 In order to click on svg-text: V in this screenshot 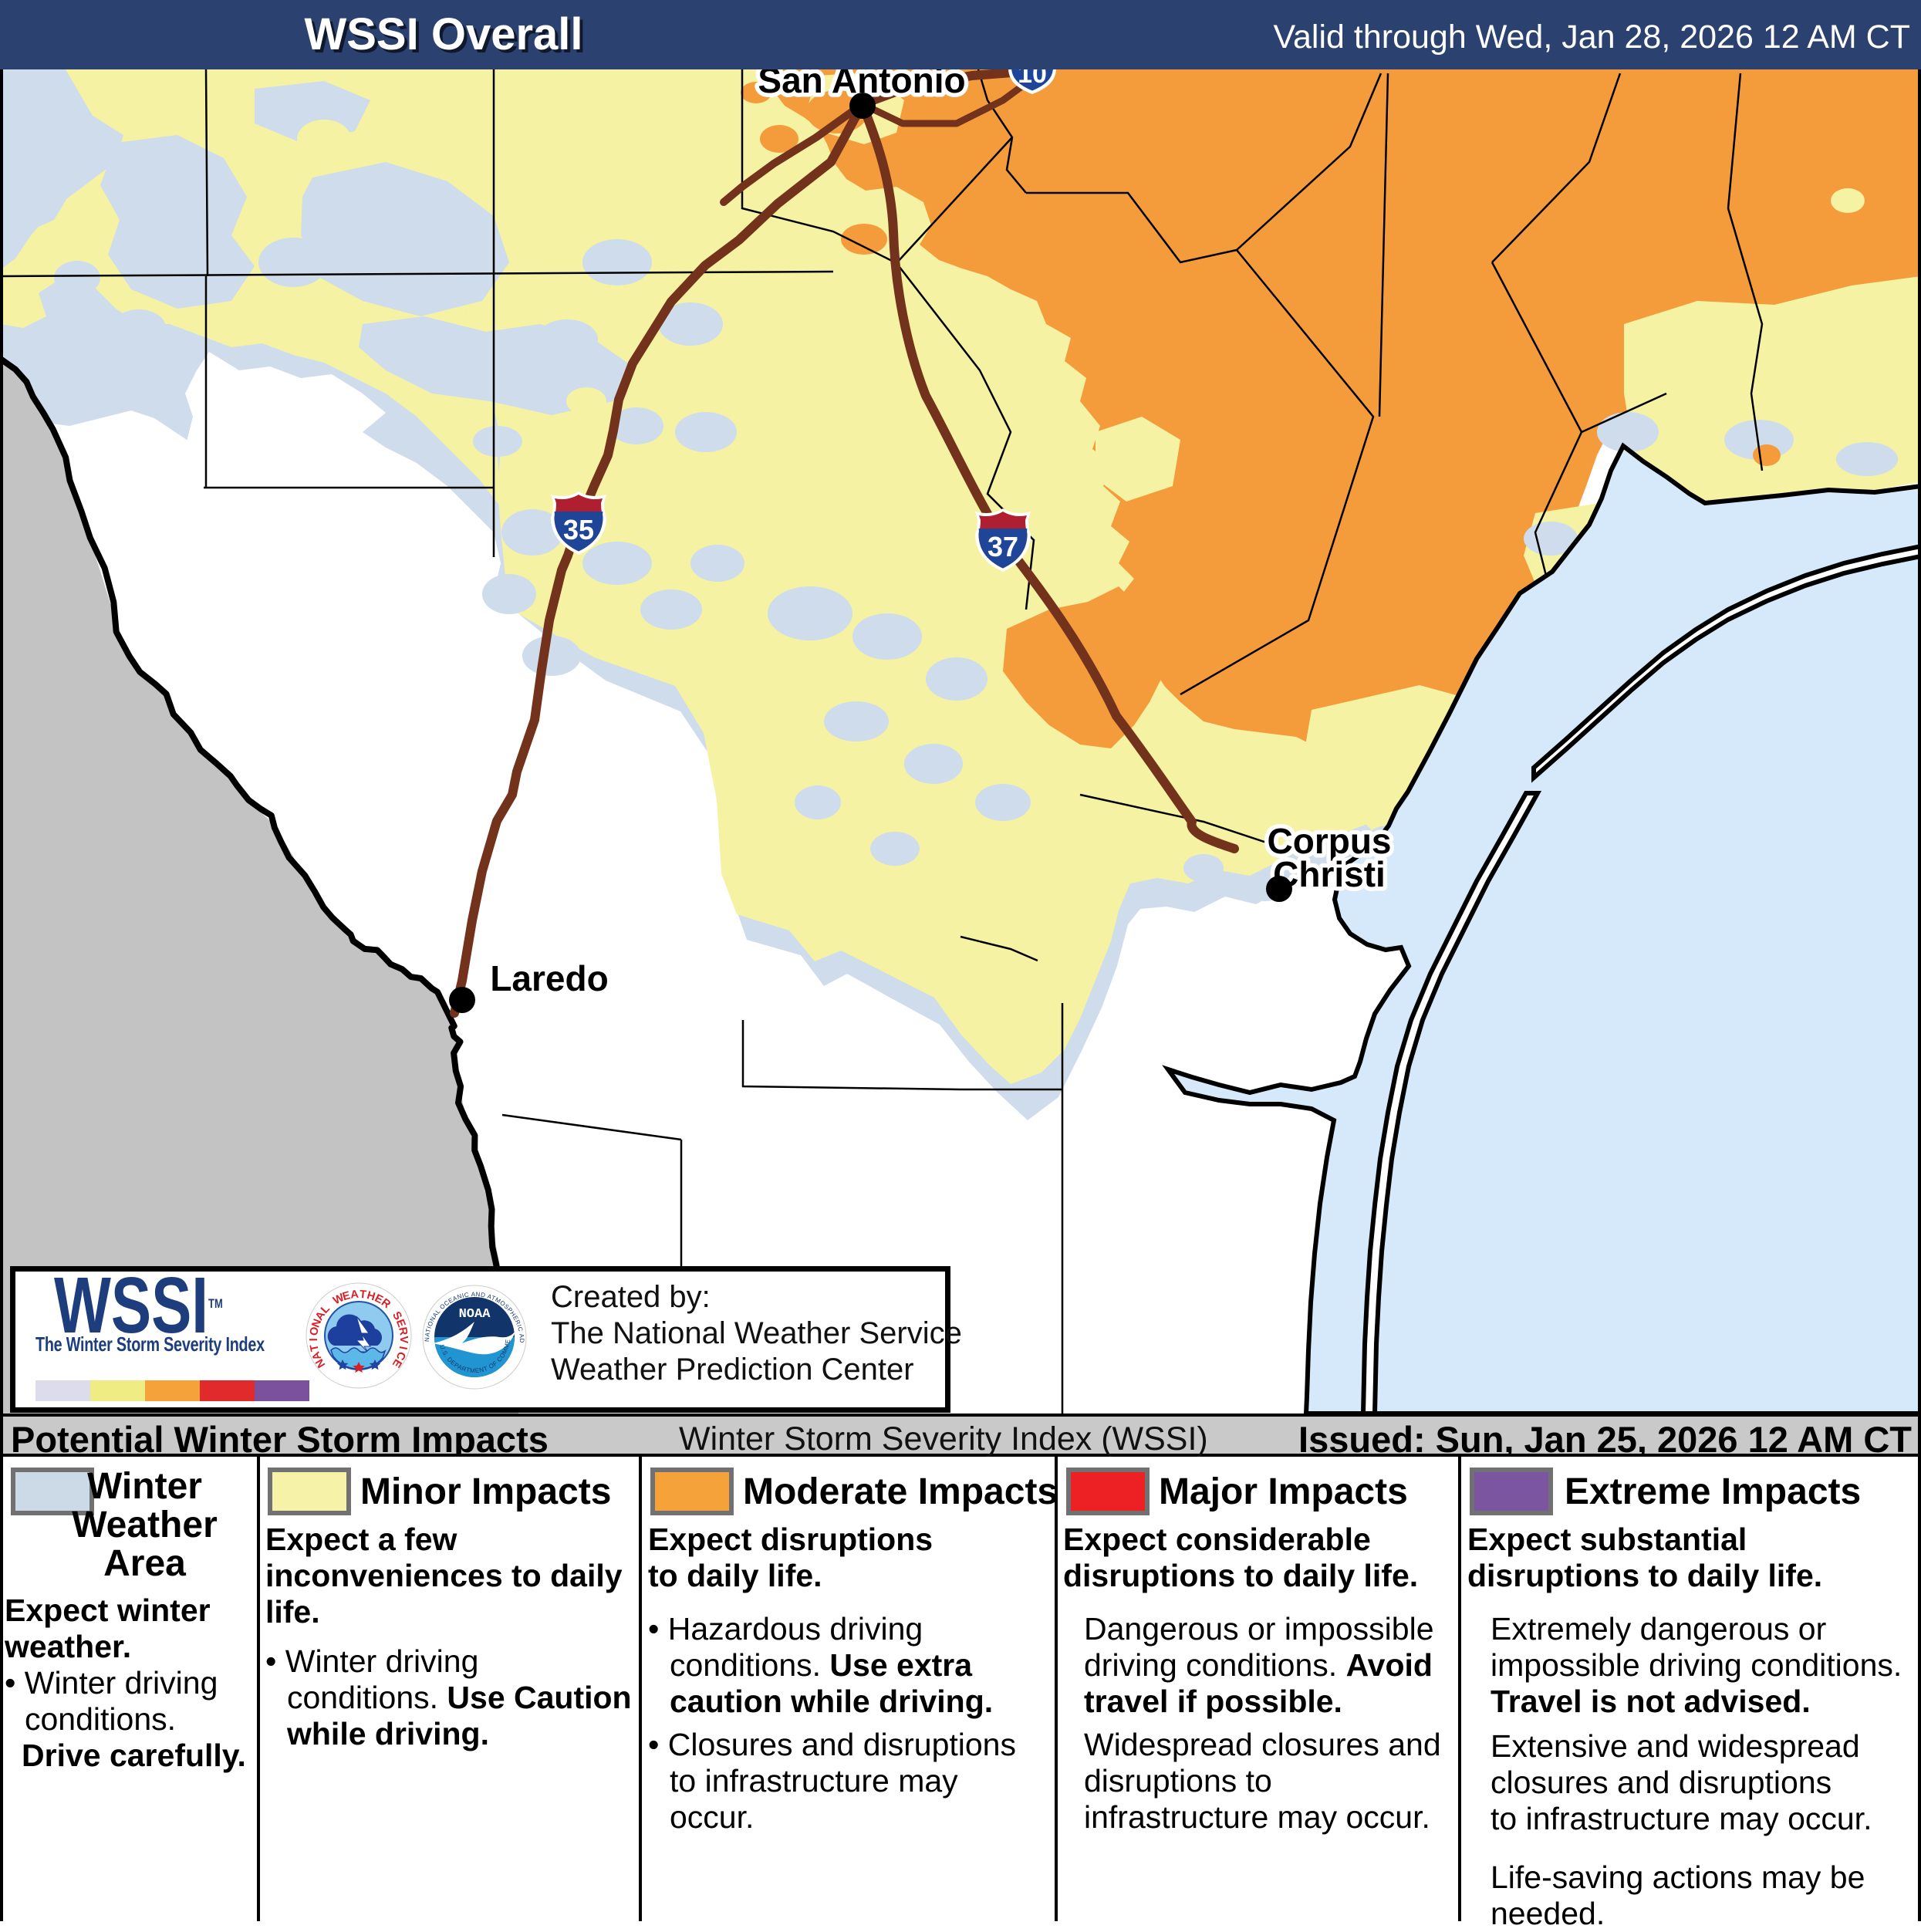, I will do `click(403, 1339)`.